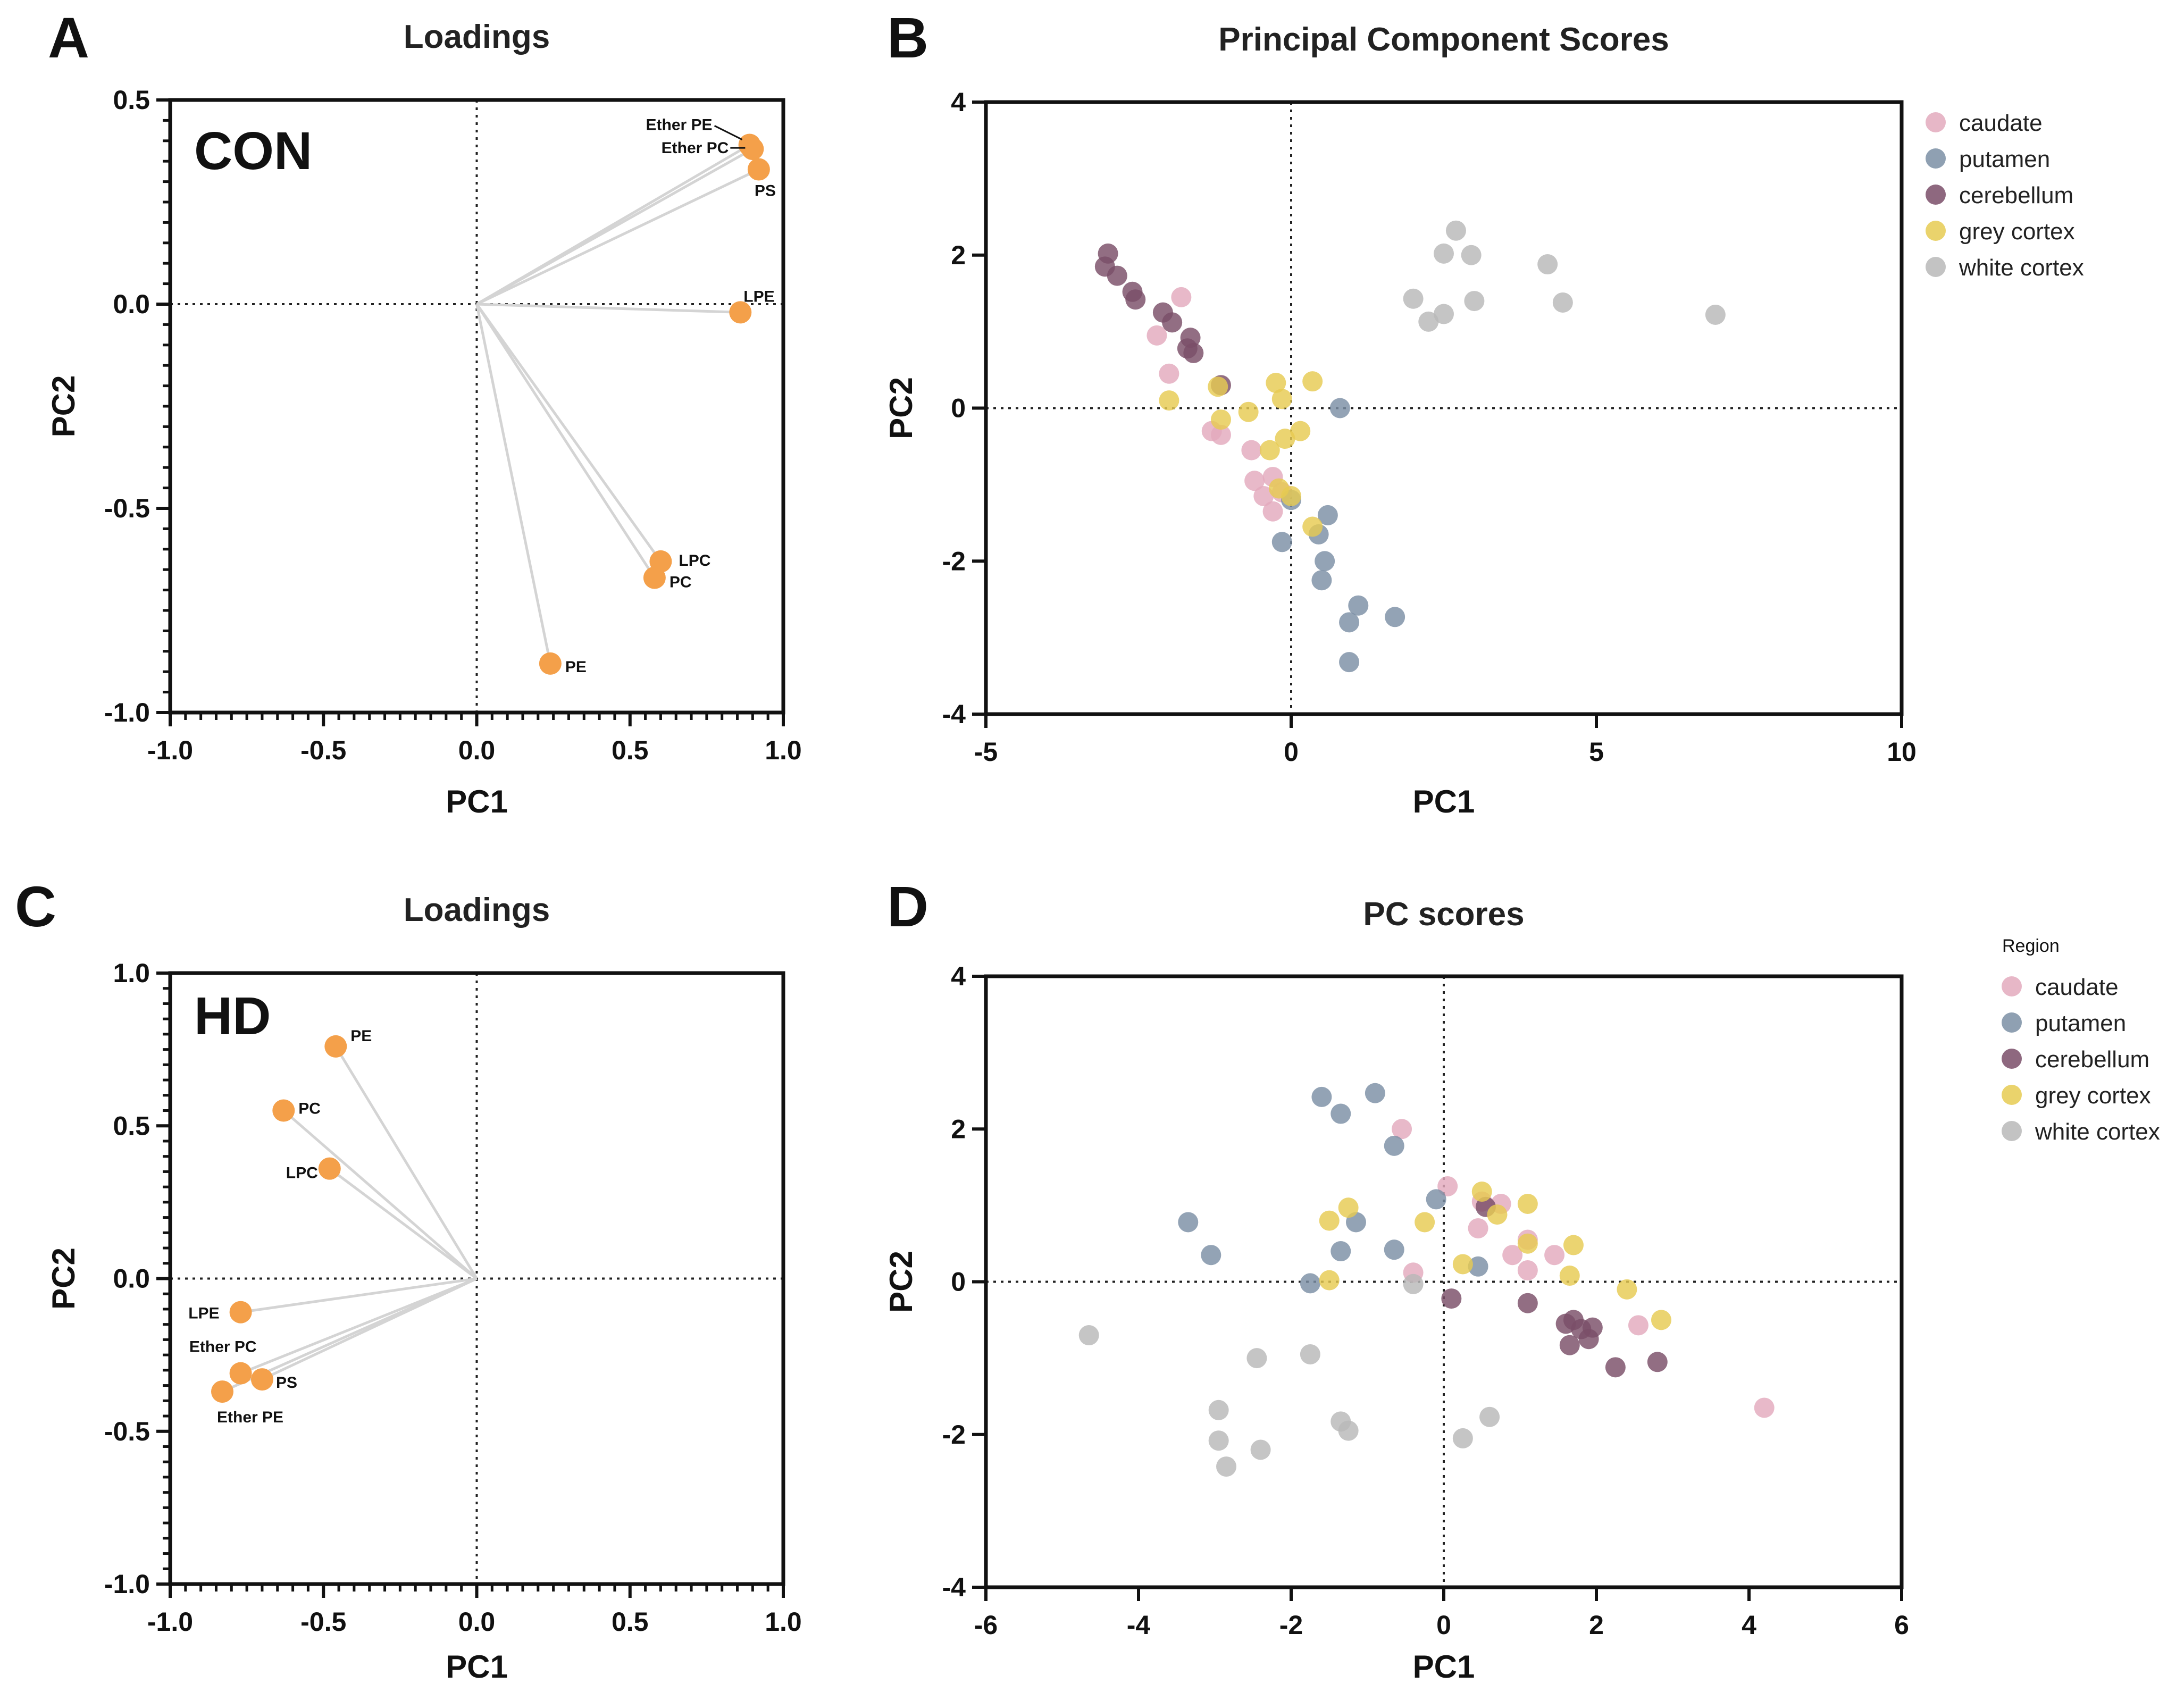  What do you see at coordinates (1139, 1625) in the screenshot?
I see `x-tick-label: -4` at bounding box center [1139, 1625].